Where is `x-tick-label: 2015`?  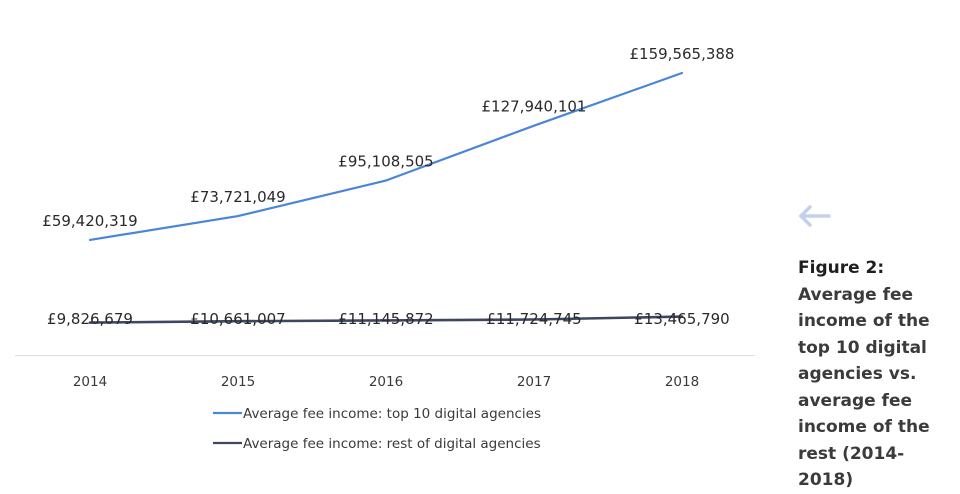
x-tick-label: 2015 is located at coordinates (238, 382).